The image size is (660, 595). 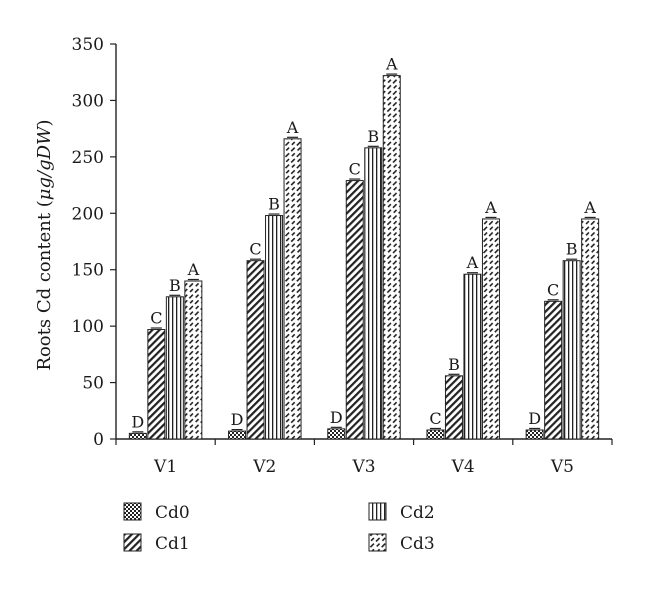 I want to click on bar-cd0-v2, so click(x=237, y=435).